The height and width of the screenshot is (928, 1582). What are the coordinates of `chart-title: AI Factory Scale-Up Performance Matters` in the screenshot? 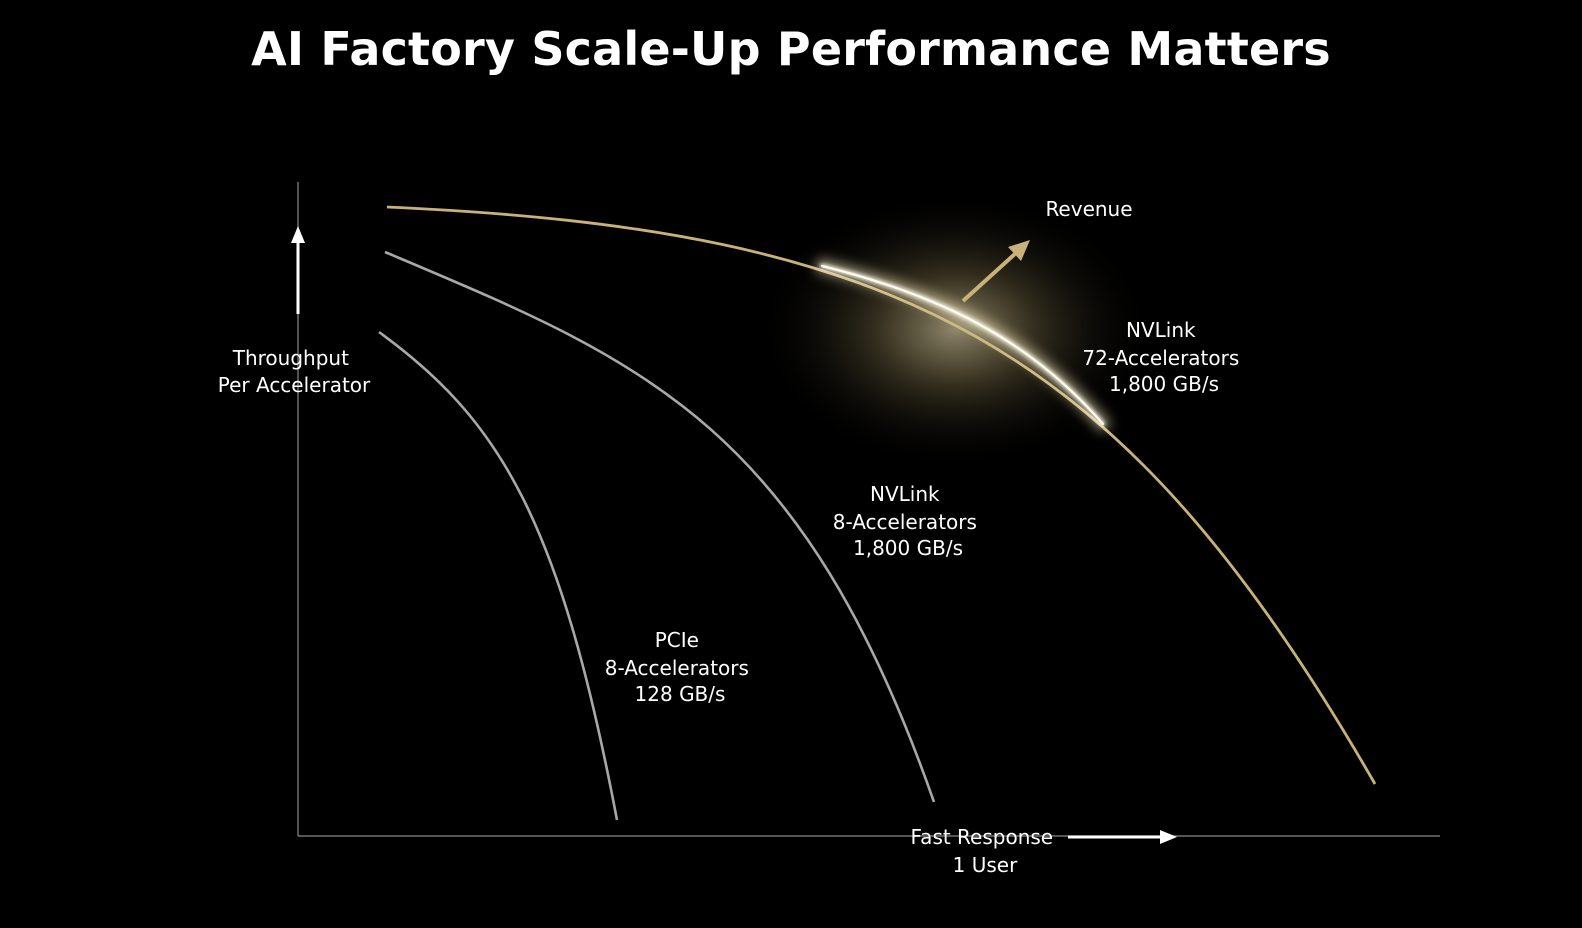 It's located at (791, 49).